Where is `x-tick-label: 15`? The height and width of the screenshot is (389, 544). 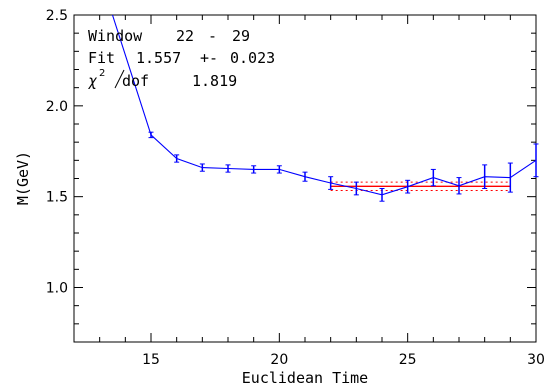
x-tick-label: 15 is located at coordinates (151, 360).